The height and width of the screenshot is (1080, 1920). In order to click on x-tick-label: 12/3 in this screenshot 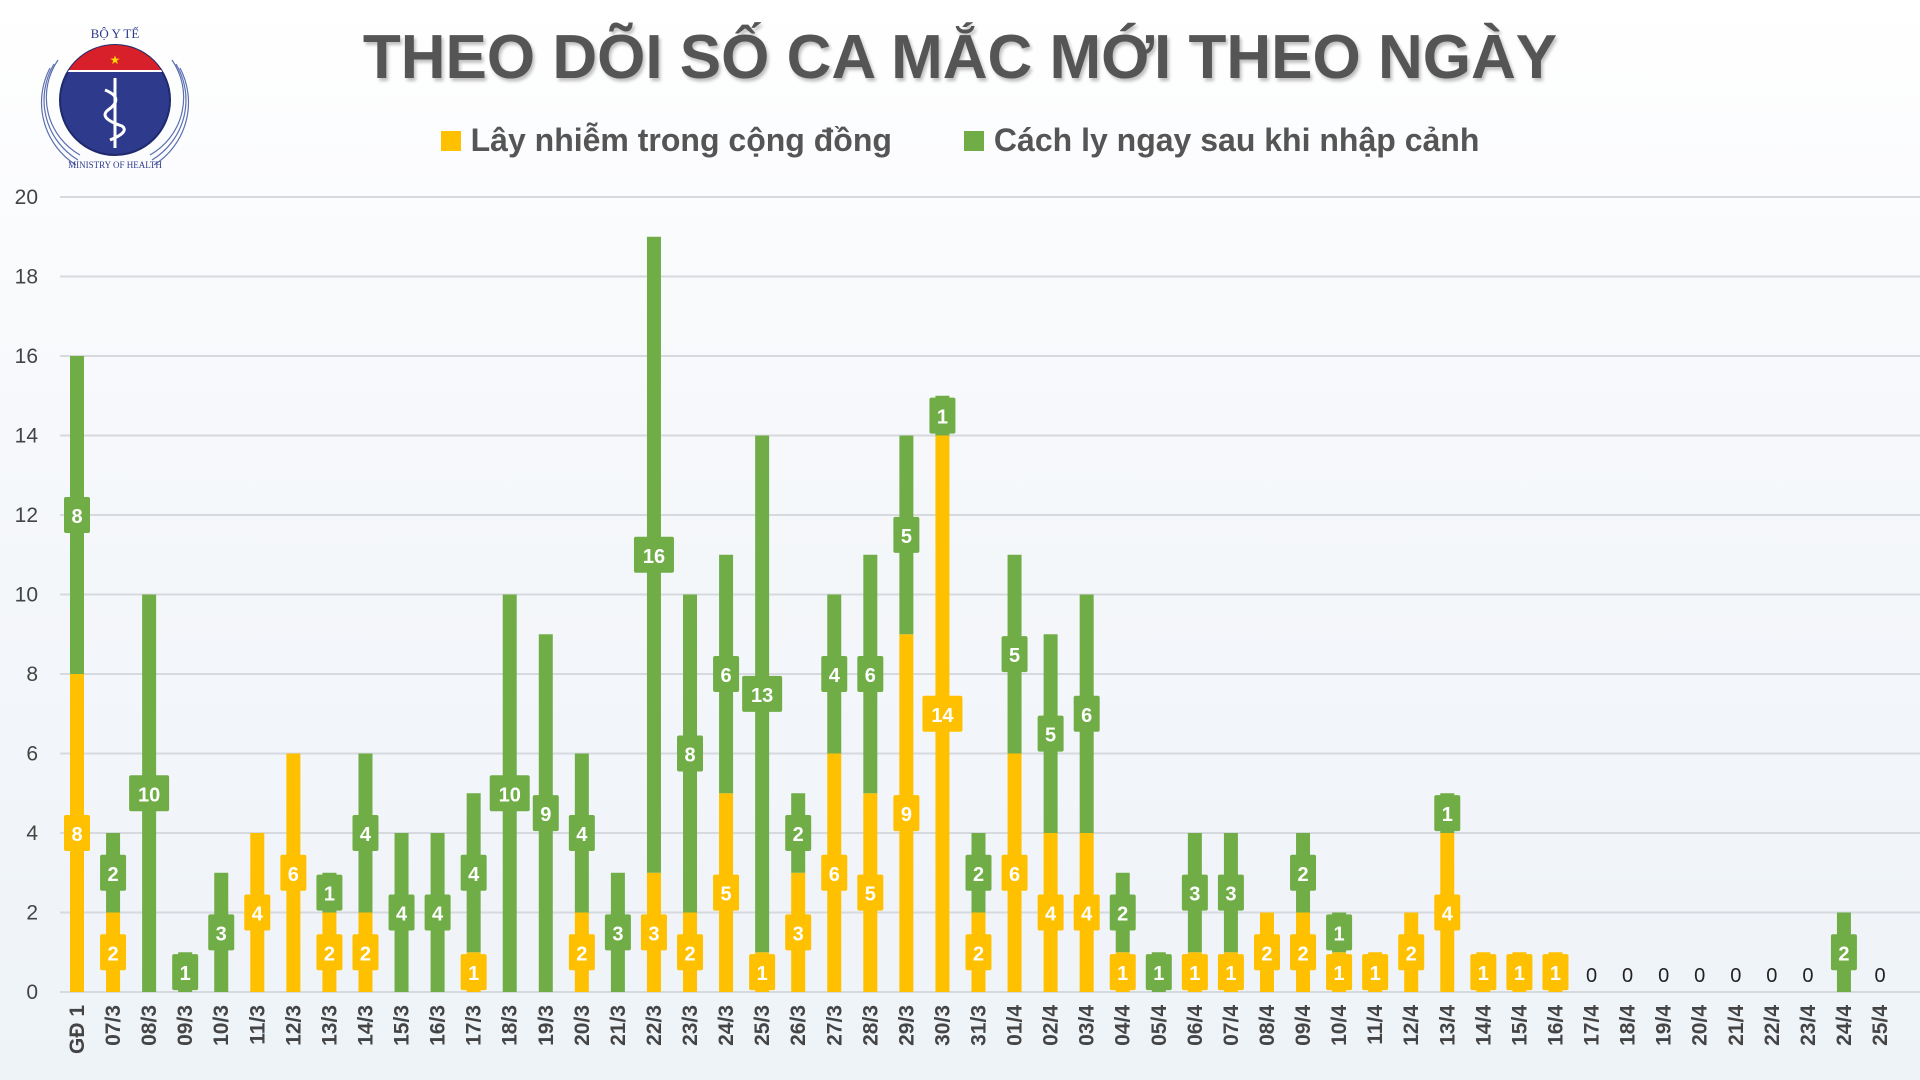, I will do `click(293, 1025)`.